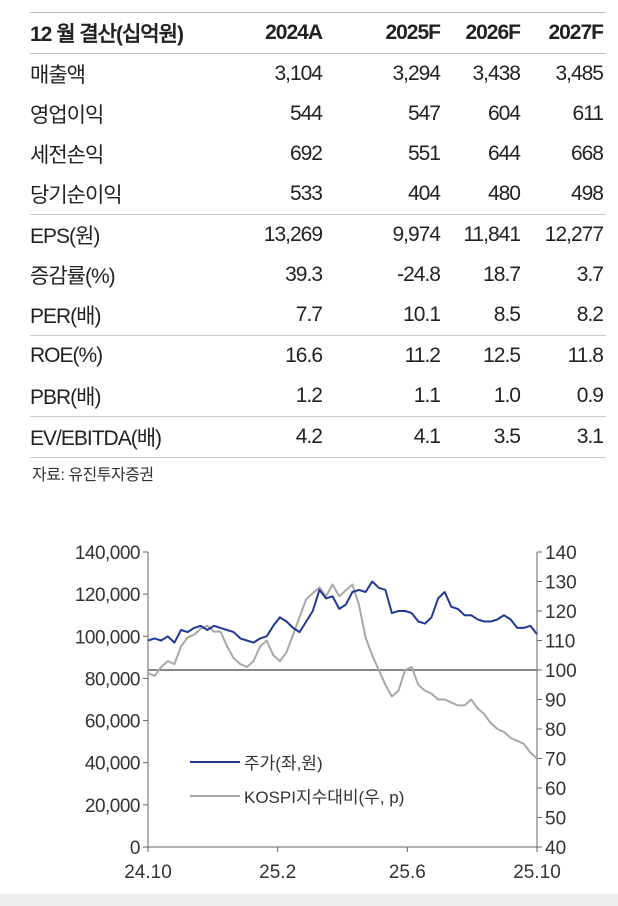  What do you see at coordinates (424, 113) in the screenshot?
I see `row-value: 547` at bounding box center [424, 113].